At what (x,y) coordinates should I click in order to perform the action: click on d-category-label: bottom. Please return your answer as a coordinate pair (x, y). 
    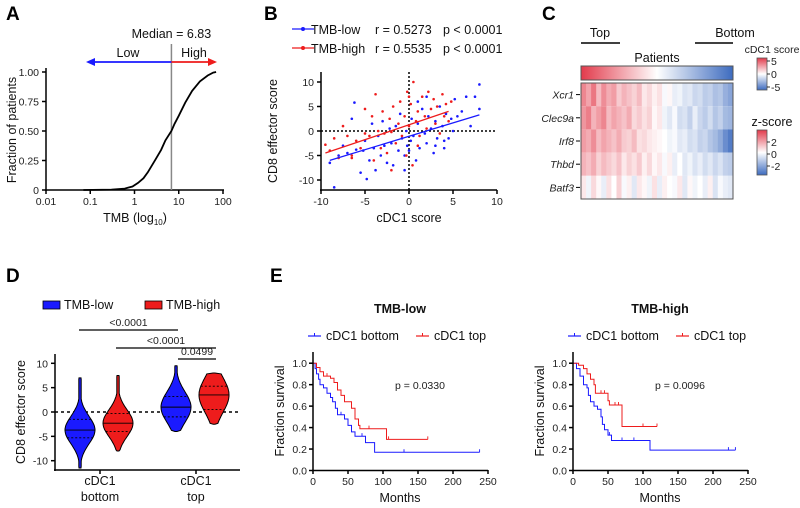
    Looking at the image, I should click on (100, 497).